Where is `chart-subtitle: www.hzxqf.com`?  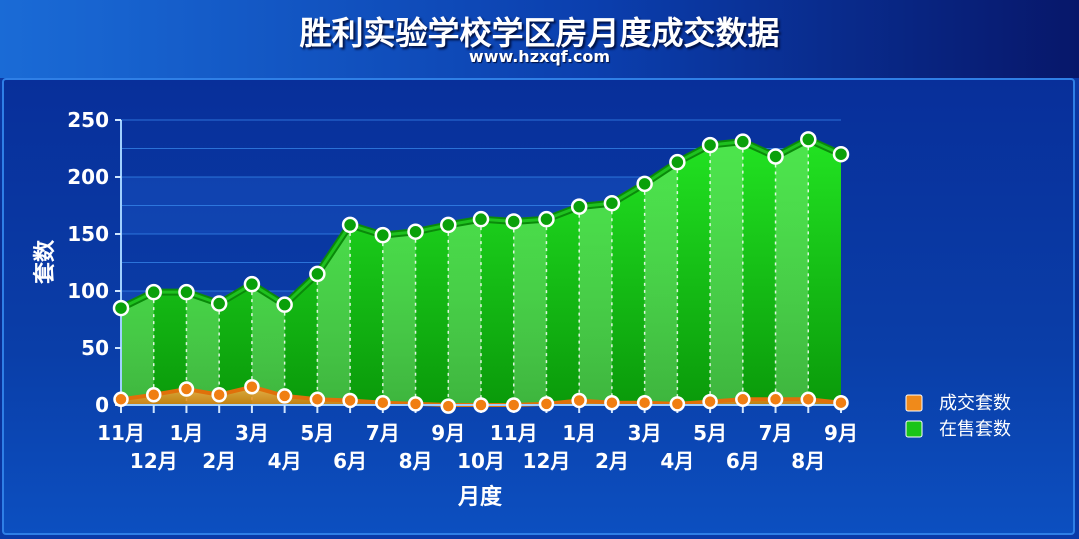 chart-subtitle: www.hzxqf.com is located at coordinates (539, 56).